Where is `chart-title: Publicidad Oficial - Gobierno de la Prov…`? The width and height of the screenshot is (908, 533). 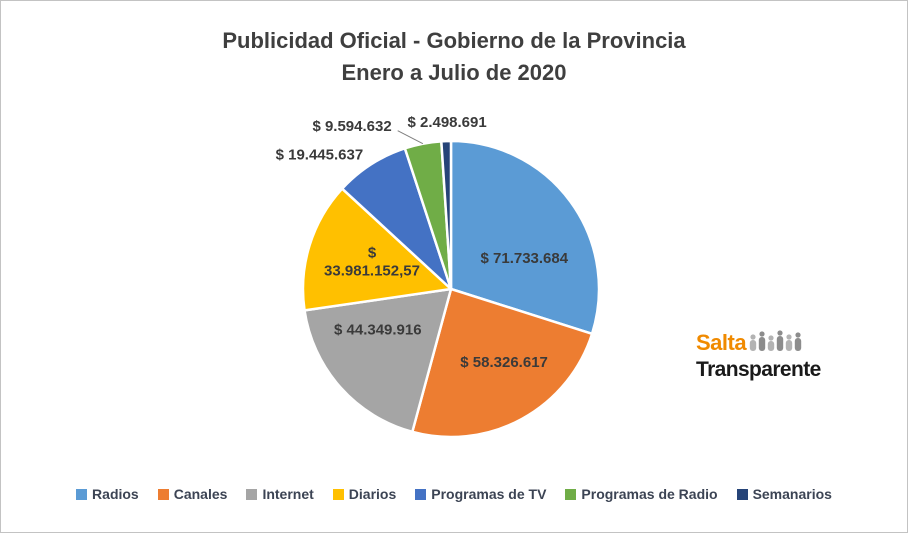 chart-title: Publicidad Oficial - Gobierno de la Prov… is located at coordinates (454, 40).